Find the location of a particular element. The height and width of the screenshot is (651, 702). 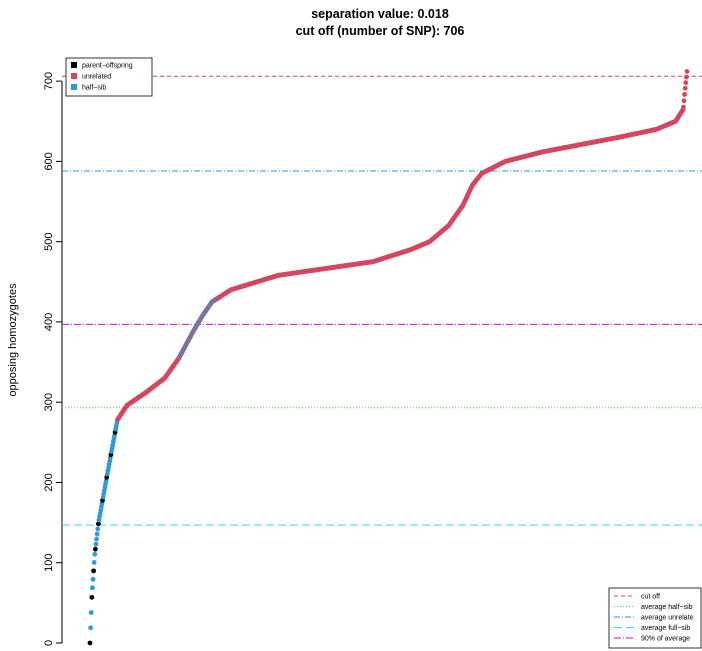

legend-categories: parent−offspring unrelated half−sib is located at coordinates (109, 77).